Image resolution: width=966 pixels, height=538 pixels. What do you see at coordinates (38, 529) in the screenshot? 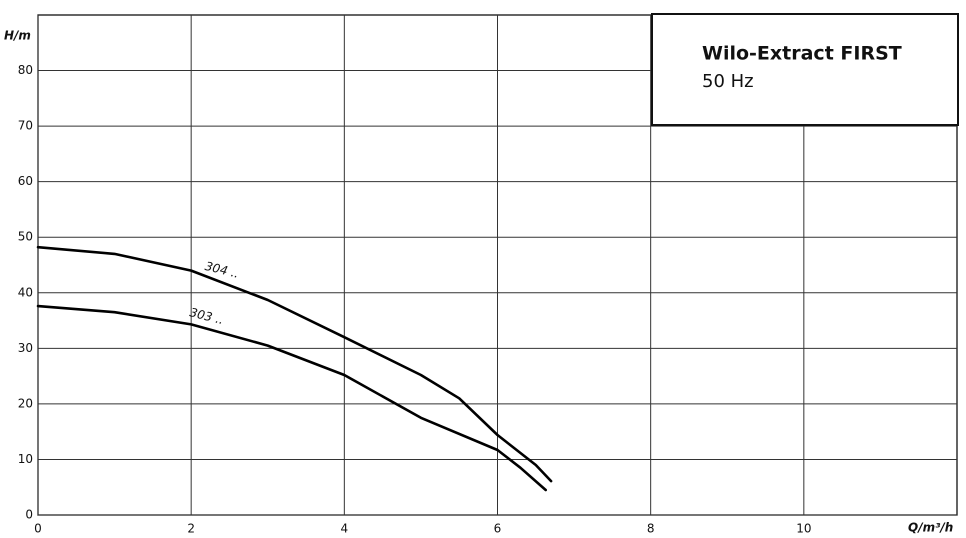
I see `x-tick-label: 0` at bounding box center [38, 529].